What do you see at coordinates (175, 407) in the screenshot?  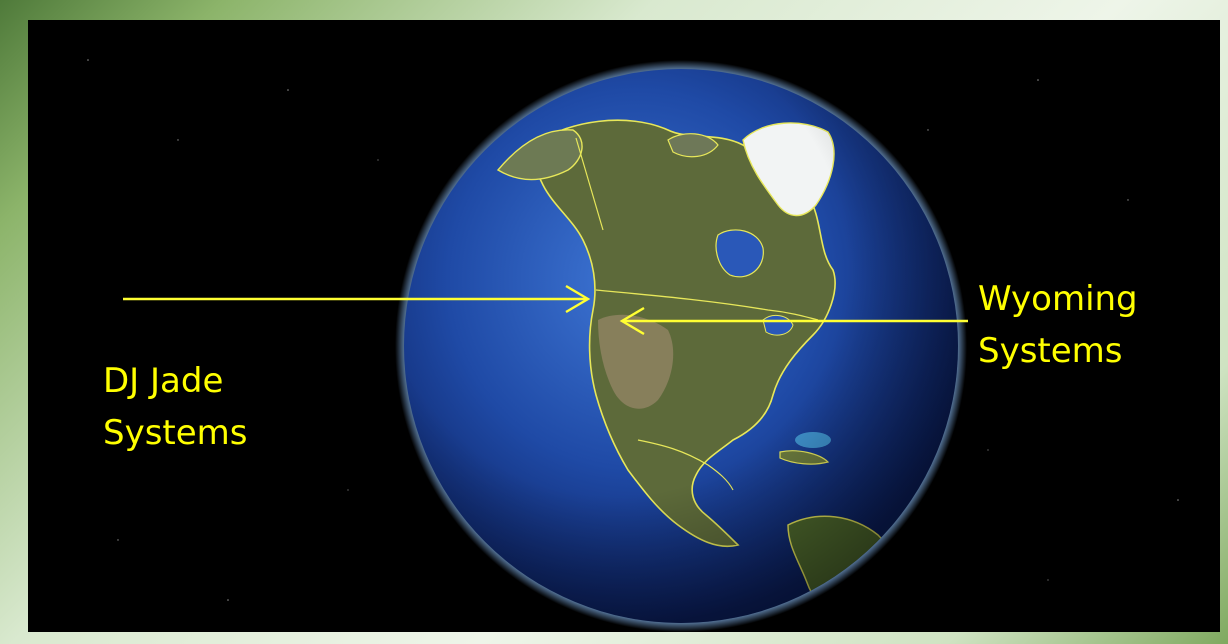 I see `label-dj-jade-systems: DJ Jade Systems` at bounding box center [175, 407].